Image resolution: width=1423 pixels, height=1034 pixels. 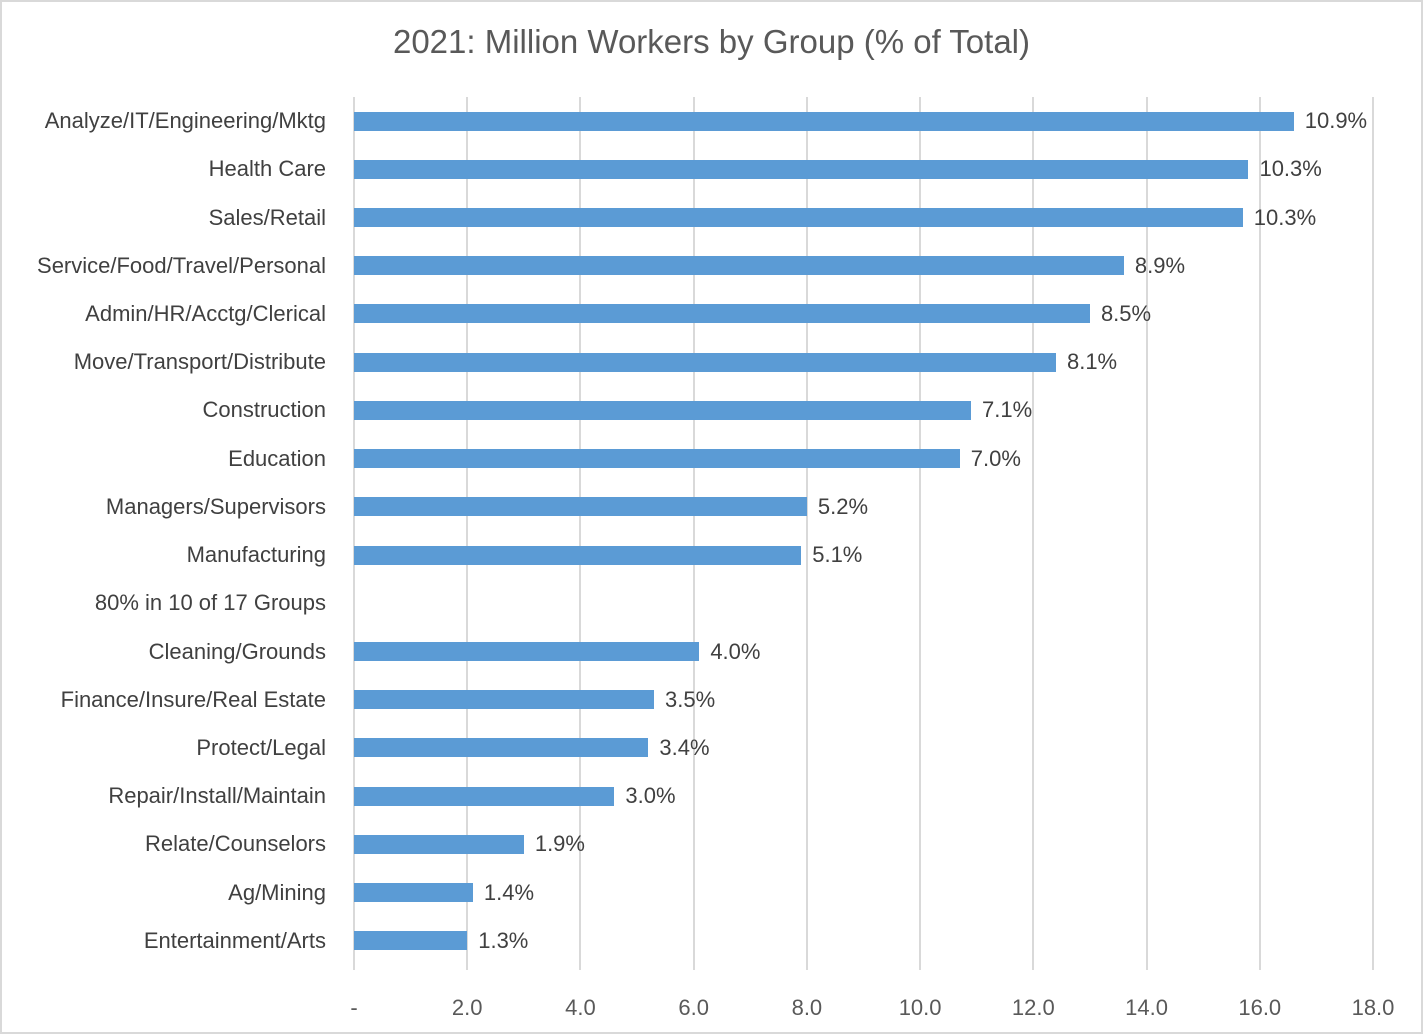 I want to click on bar-row: 7.0%, so click(x=863, y=459).